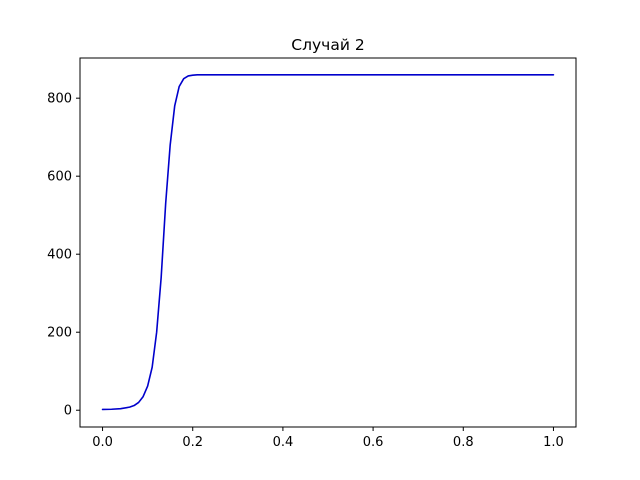 The image size is (640, 480). Describe the element at coordinates (59, 99) in the screenshot. I see `y-tick-label: 800` at that location.